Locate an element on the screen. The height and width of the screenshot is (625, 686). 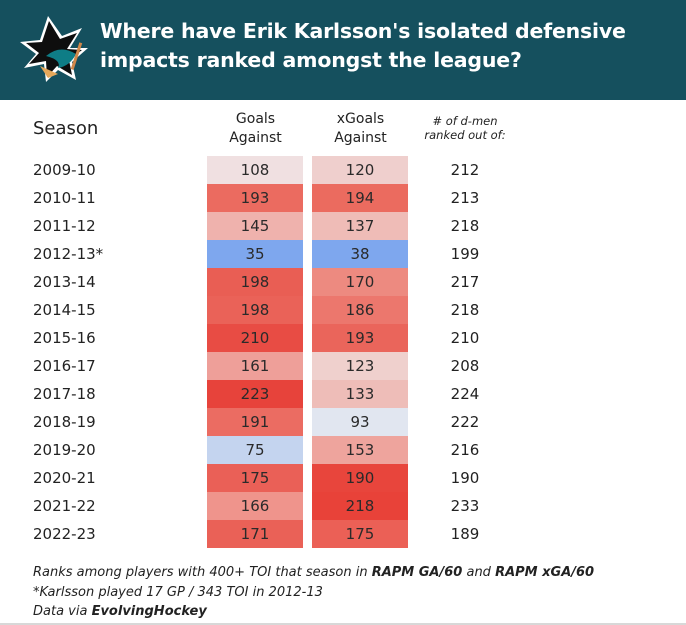
footnote-metric-ga: RAPM GA/60 is located at coordinates (417, 572).